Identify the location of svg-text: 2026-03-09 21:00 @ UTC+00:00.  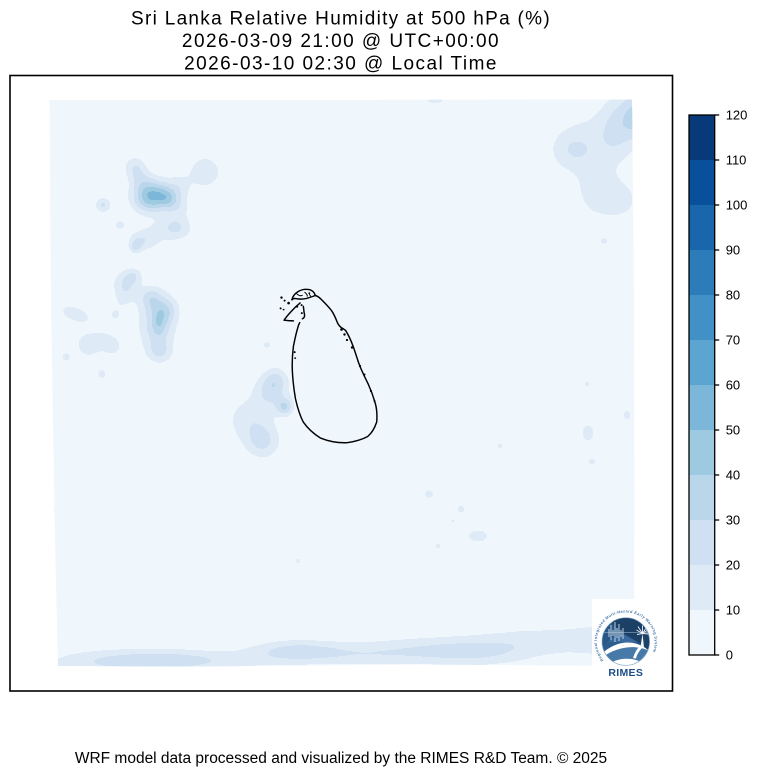
(341, 41).